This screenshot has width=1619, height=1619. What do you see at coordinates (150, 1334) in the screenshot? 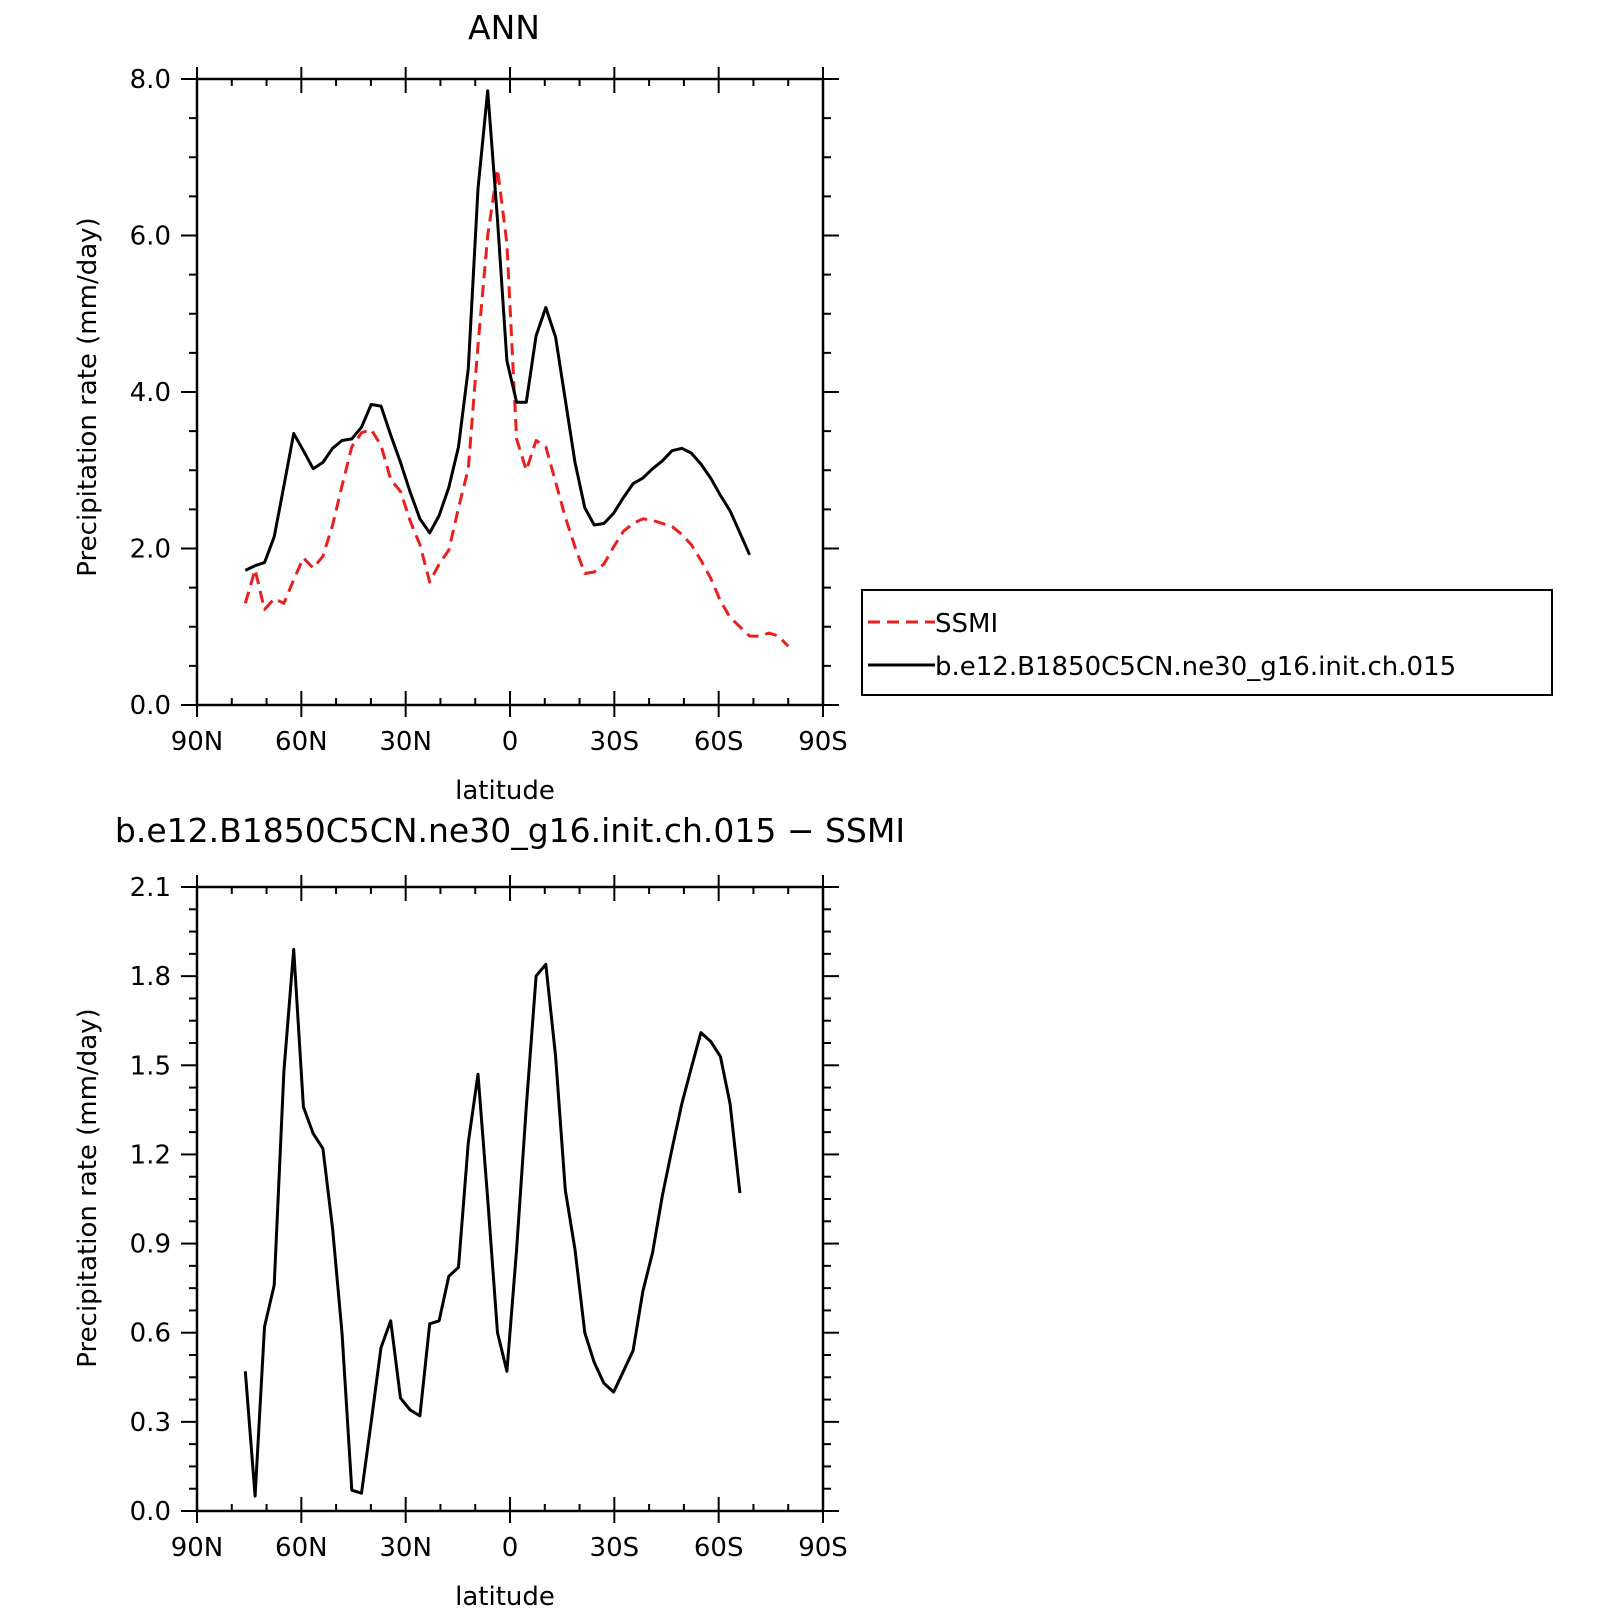
I see `y-tick-label: 0.6` at bounding box center [150, 1334].